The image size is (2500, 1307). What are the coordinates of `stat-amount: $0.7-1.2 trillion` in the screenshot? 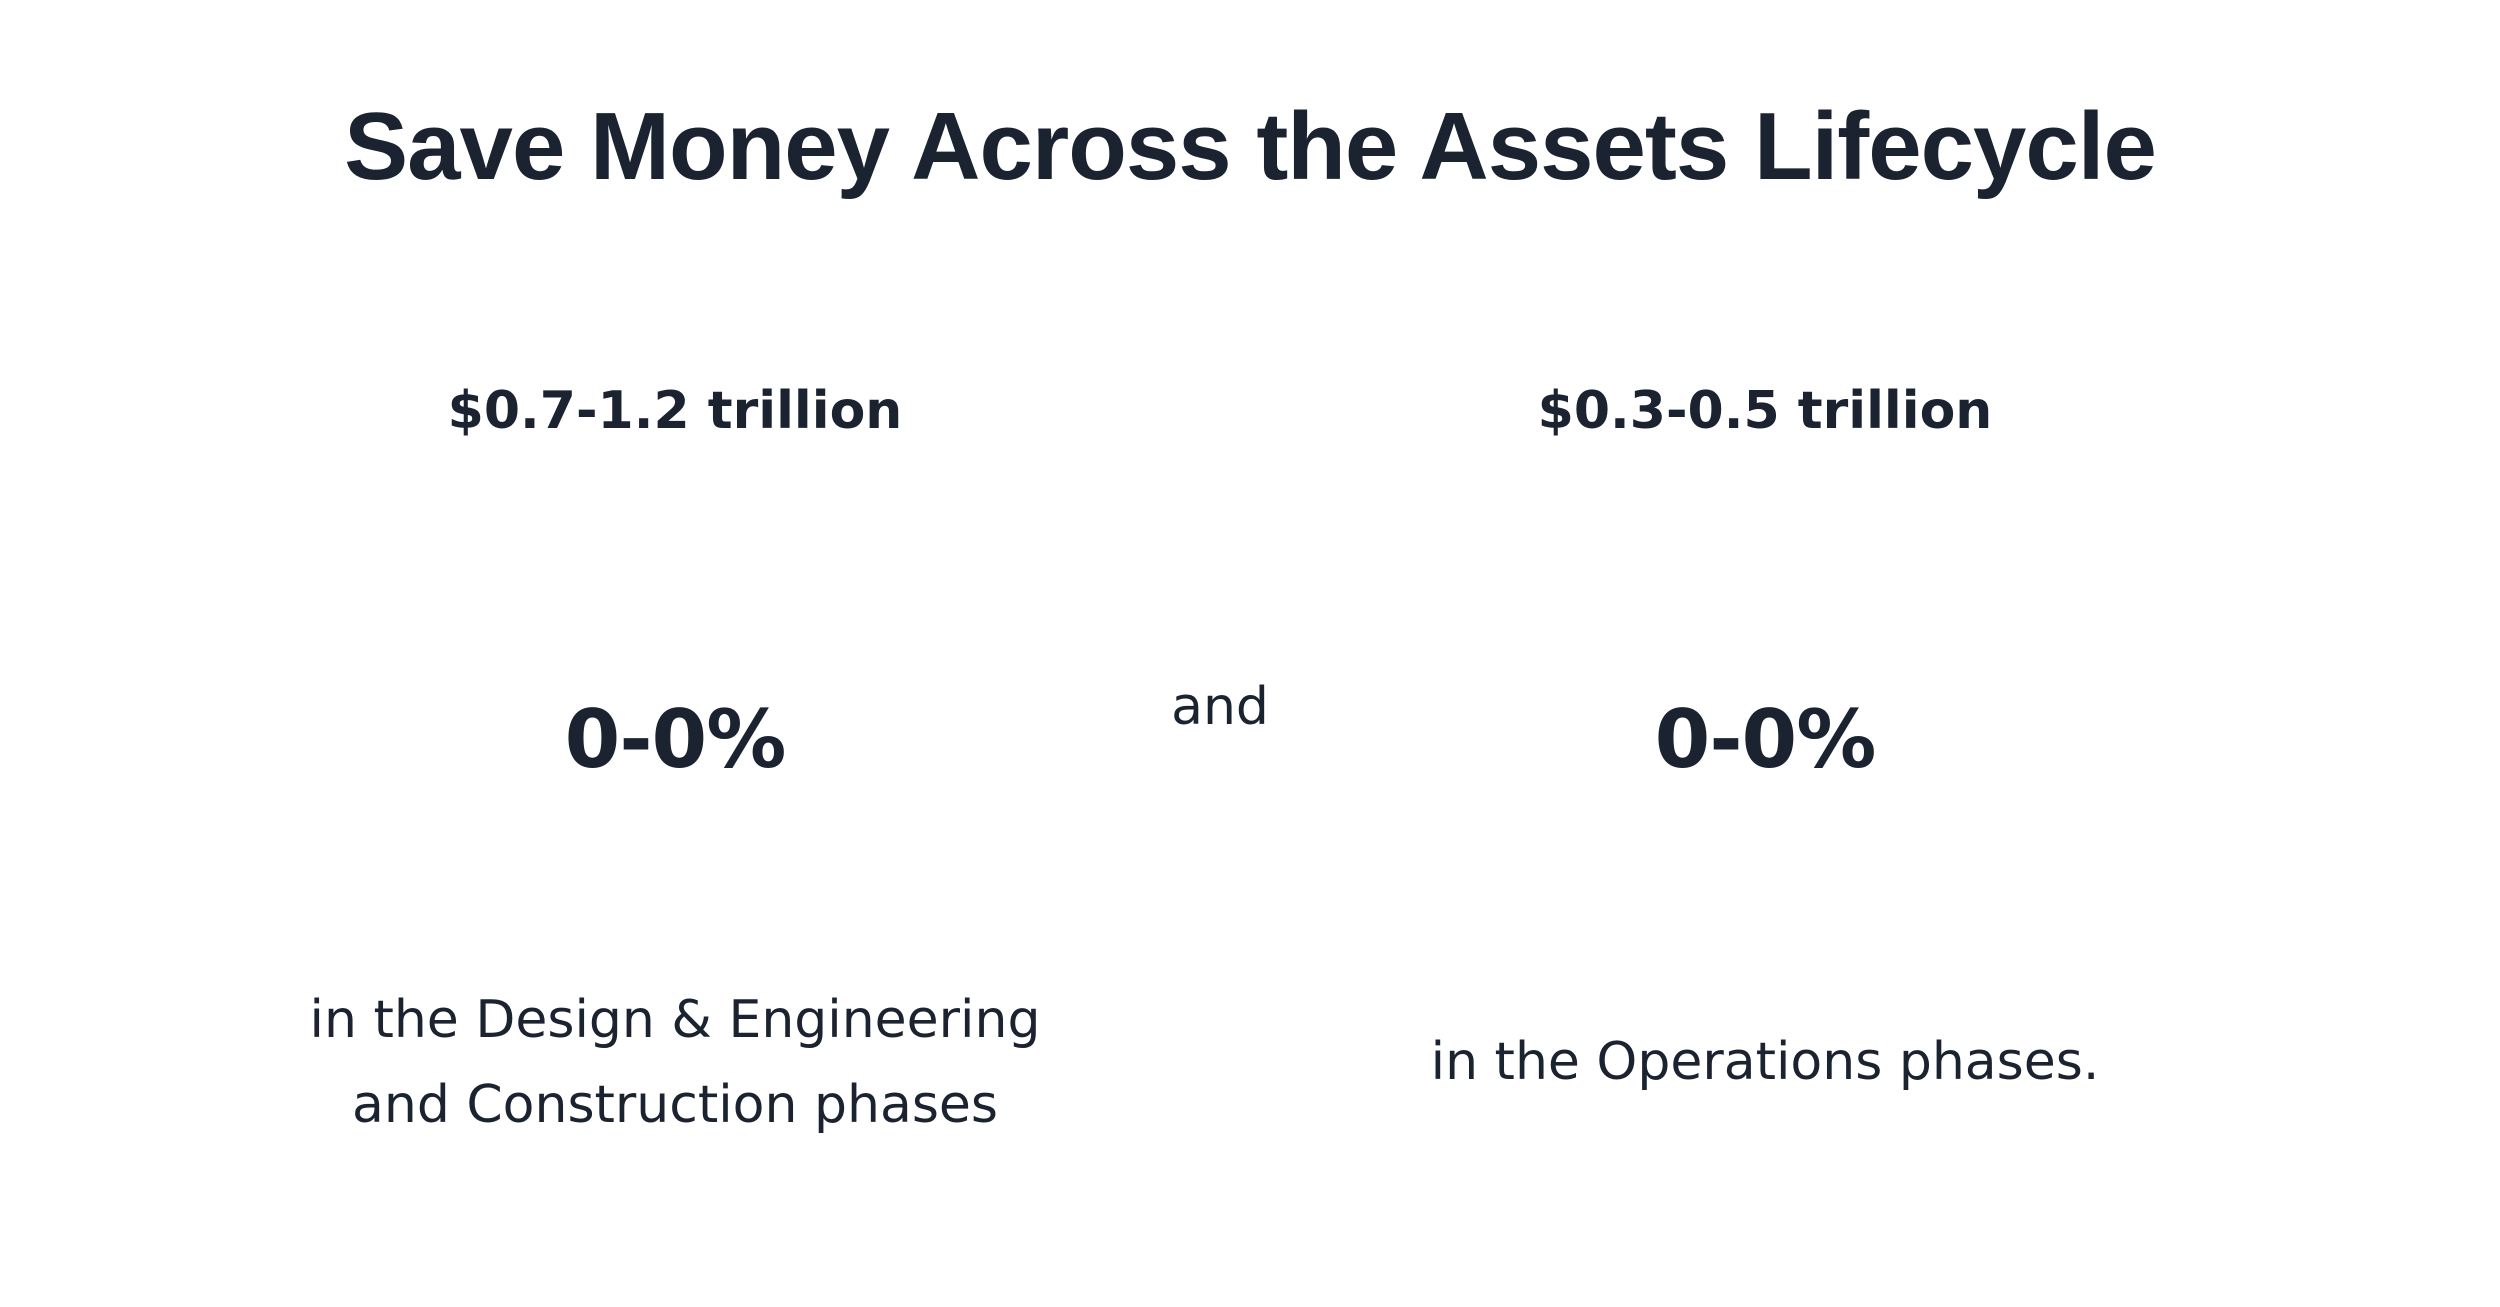 It's located at (675, 411).